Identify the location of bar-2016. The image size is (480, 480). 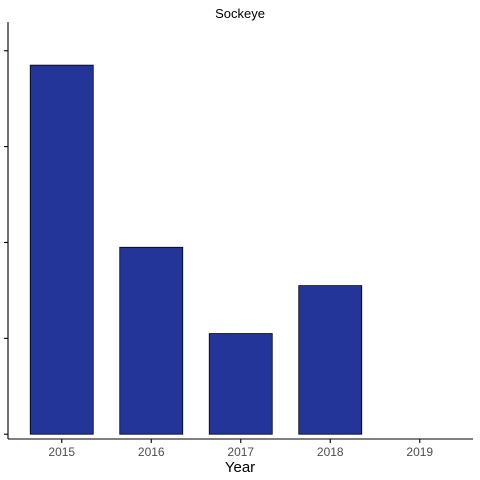
(151, 340).